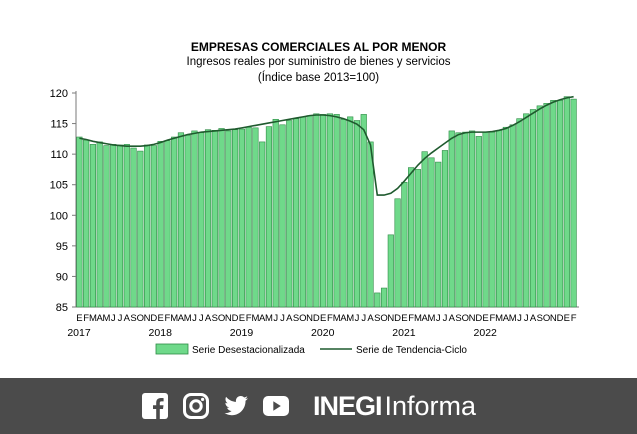  I want to click on y-tick-label: 90, so click(62, 277).